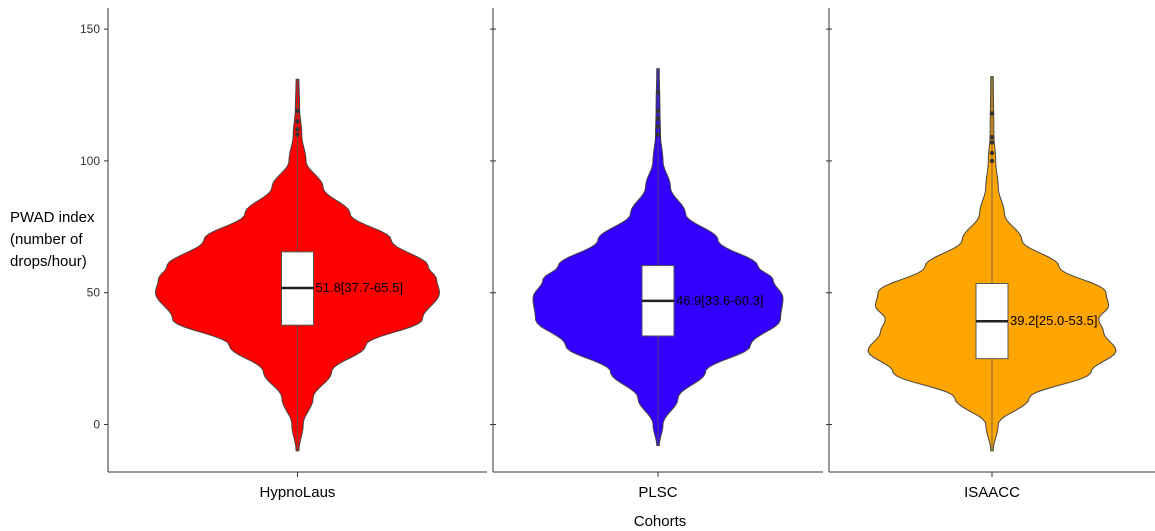  I want to click on y-axis-title-line-2: (number of, so click(46, 239).